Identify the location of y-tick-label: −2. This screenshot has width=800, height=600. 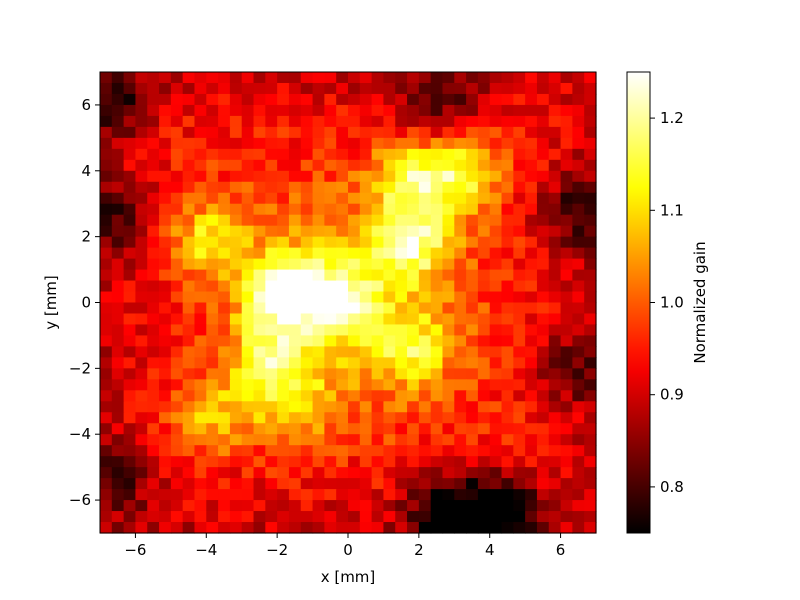
(80, 368).